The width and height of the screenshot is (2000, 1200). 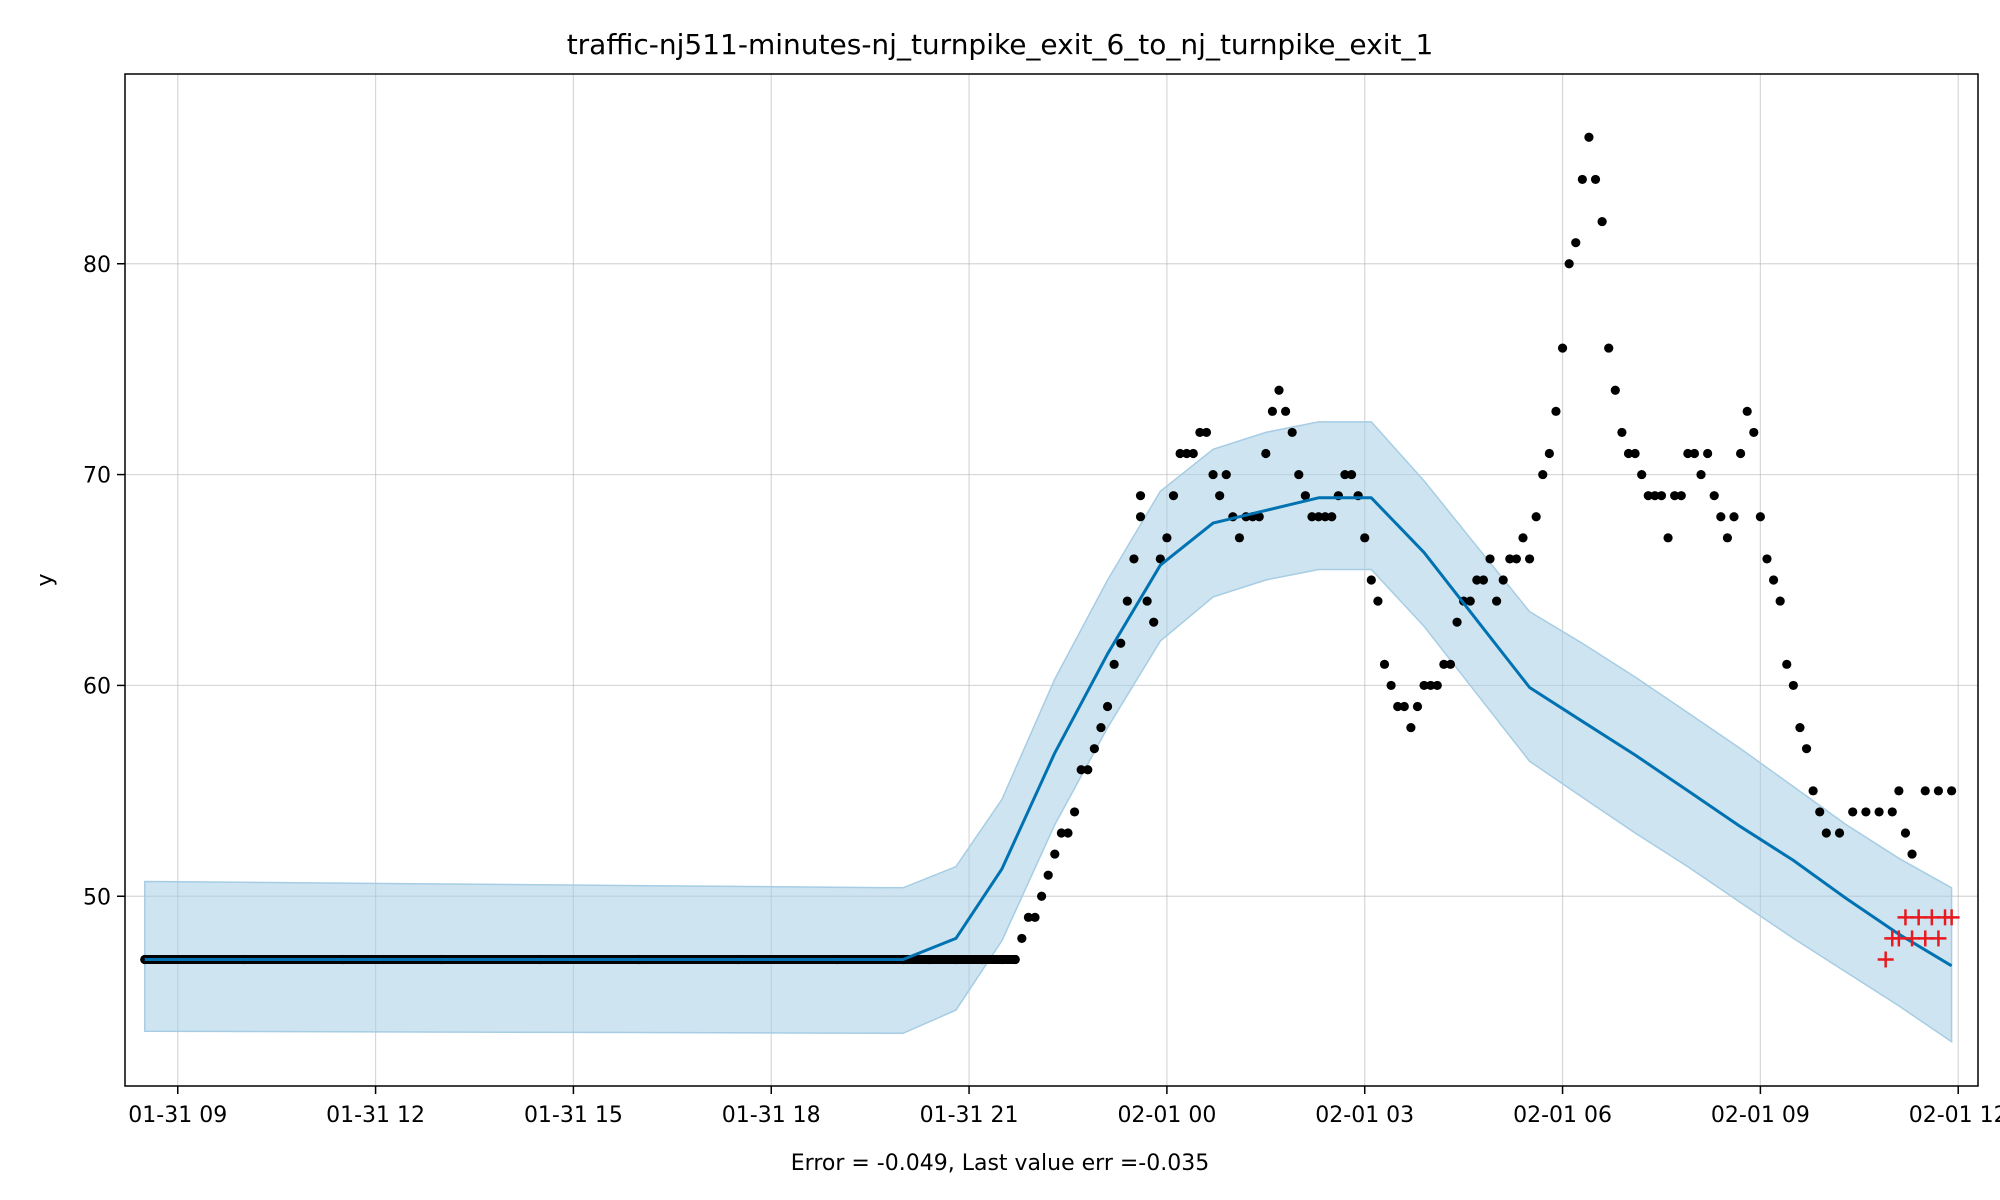 What do you see at coordinates (573, 1115) in the screenshot?
I see `x-tick-label: 01-31 15` at bounding box center [573, 1115].